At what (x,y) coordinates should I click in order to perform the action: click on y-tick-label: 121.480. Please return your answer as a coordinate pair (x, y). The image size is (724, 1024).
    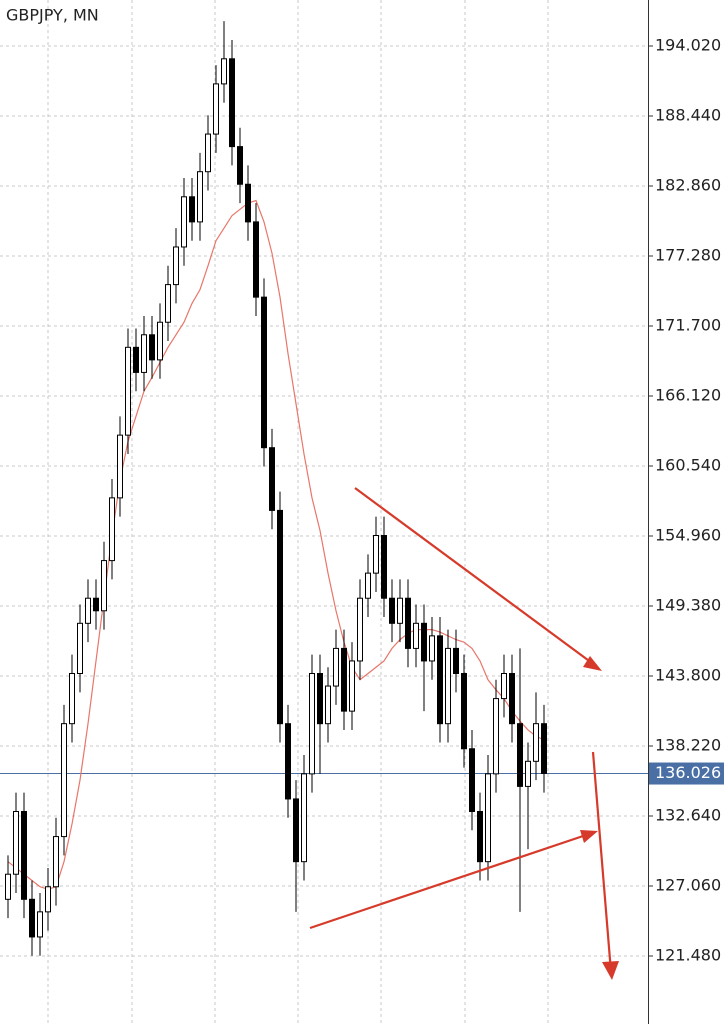
    Looking at the image, I should click on (688, 955).